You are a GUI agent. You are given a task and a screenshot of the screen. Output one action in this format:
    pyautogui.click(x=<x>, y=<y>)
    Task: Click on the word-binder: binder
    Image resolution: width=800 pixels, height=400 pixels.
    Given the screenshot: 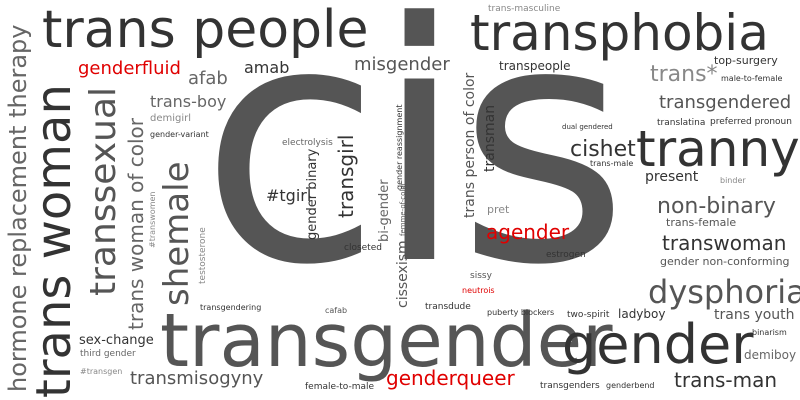 What is the action you would take?
    pyautogui.click(x=733, y=180)
    